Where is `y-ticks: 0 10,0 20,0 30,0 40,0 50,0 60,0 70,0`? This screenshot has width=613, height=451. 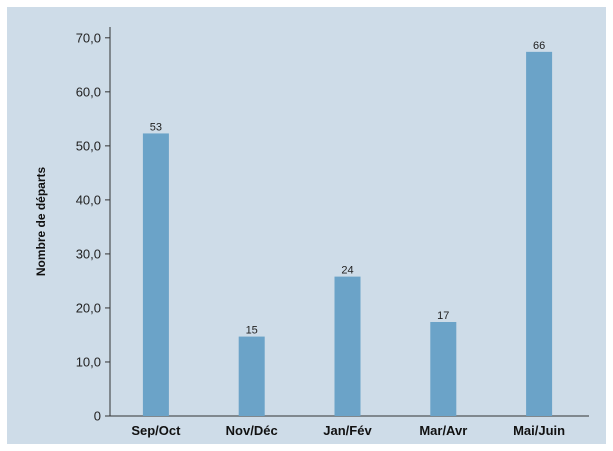 y-ticks: 0 10,0 20,0 30,0 40,0 50,0 60,0 70,0 is located at coordinates (93, 227).